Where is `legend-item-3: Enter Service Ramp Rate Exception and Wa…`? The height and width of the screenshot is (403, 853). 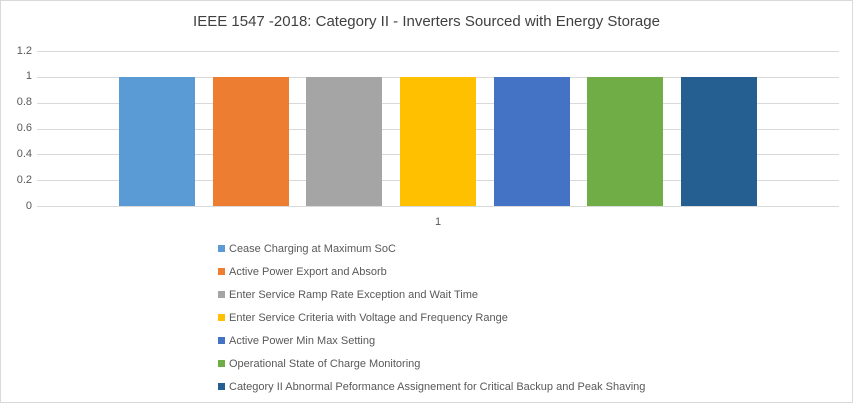
legend-item-3: Enter Service Ramp Rate Exception and Wa… is located at coordinates (431, 294).